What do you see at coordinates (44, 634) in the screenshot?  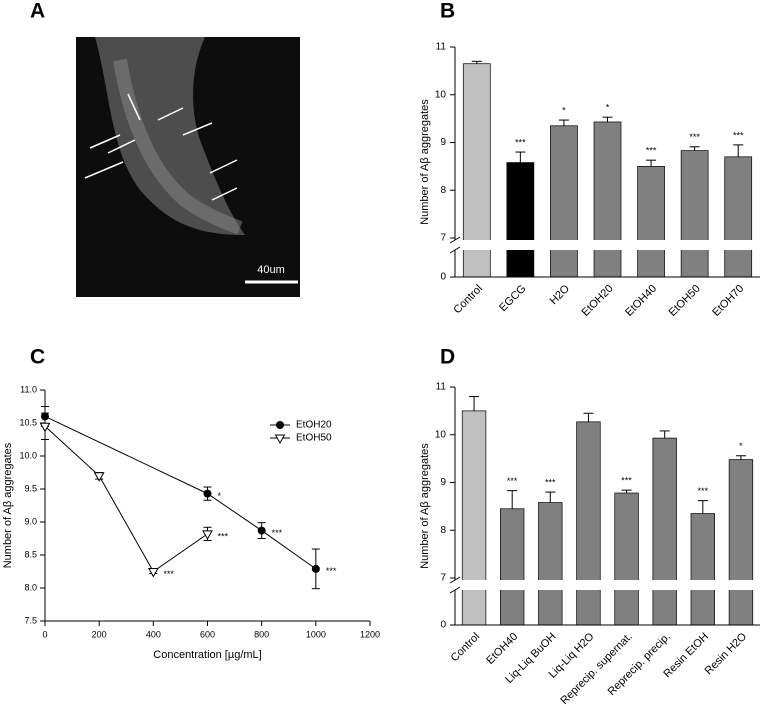 I see `x-tick-label: 0` at bounding box center [44, 634].